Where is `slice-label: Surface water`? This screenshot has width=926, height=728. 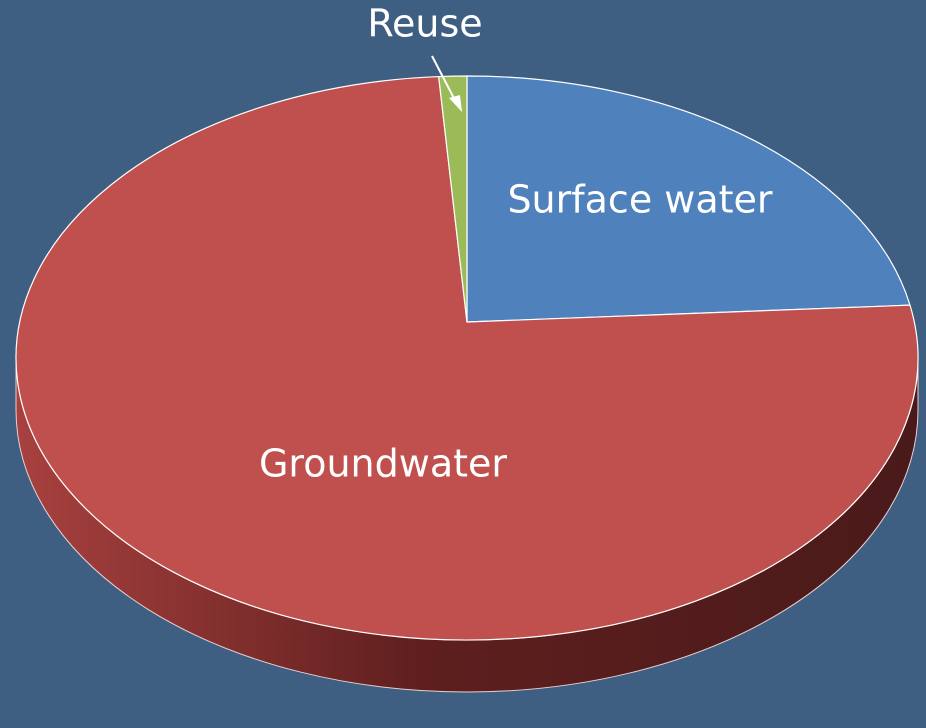
slice-label: Surface water is located at coordinates (639, 200).